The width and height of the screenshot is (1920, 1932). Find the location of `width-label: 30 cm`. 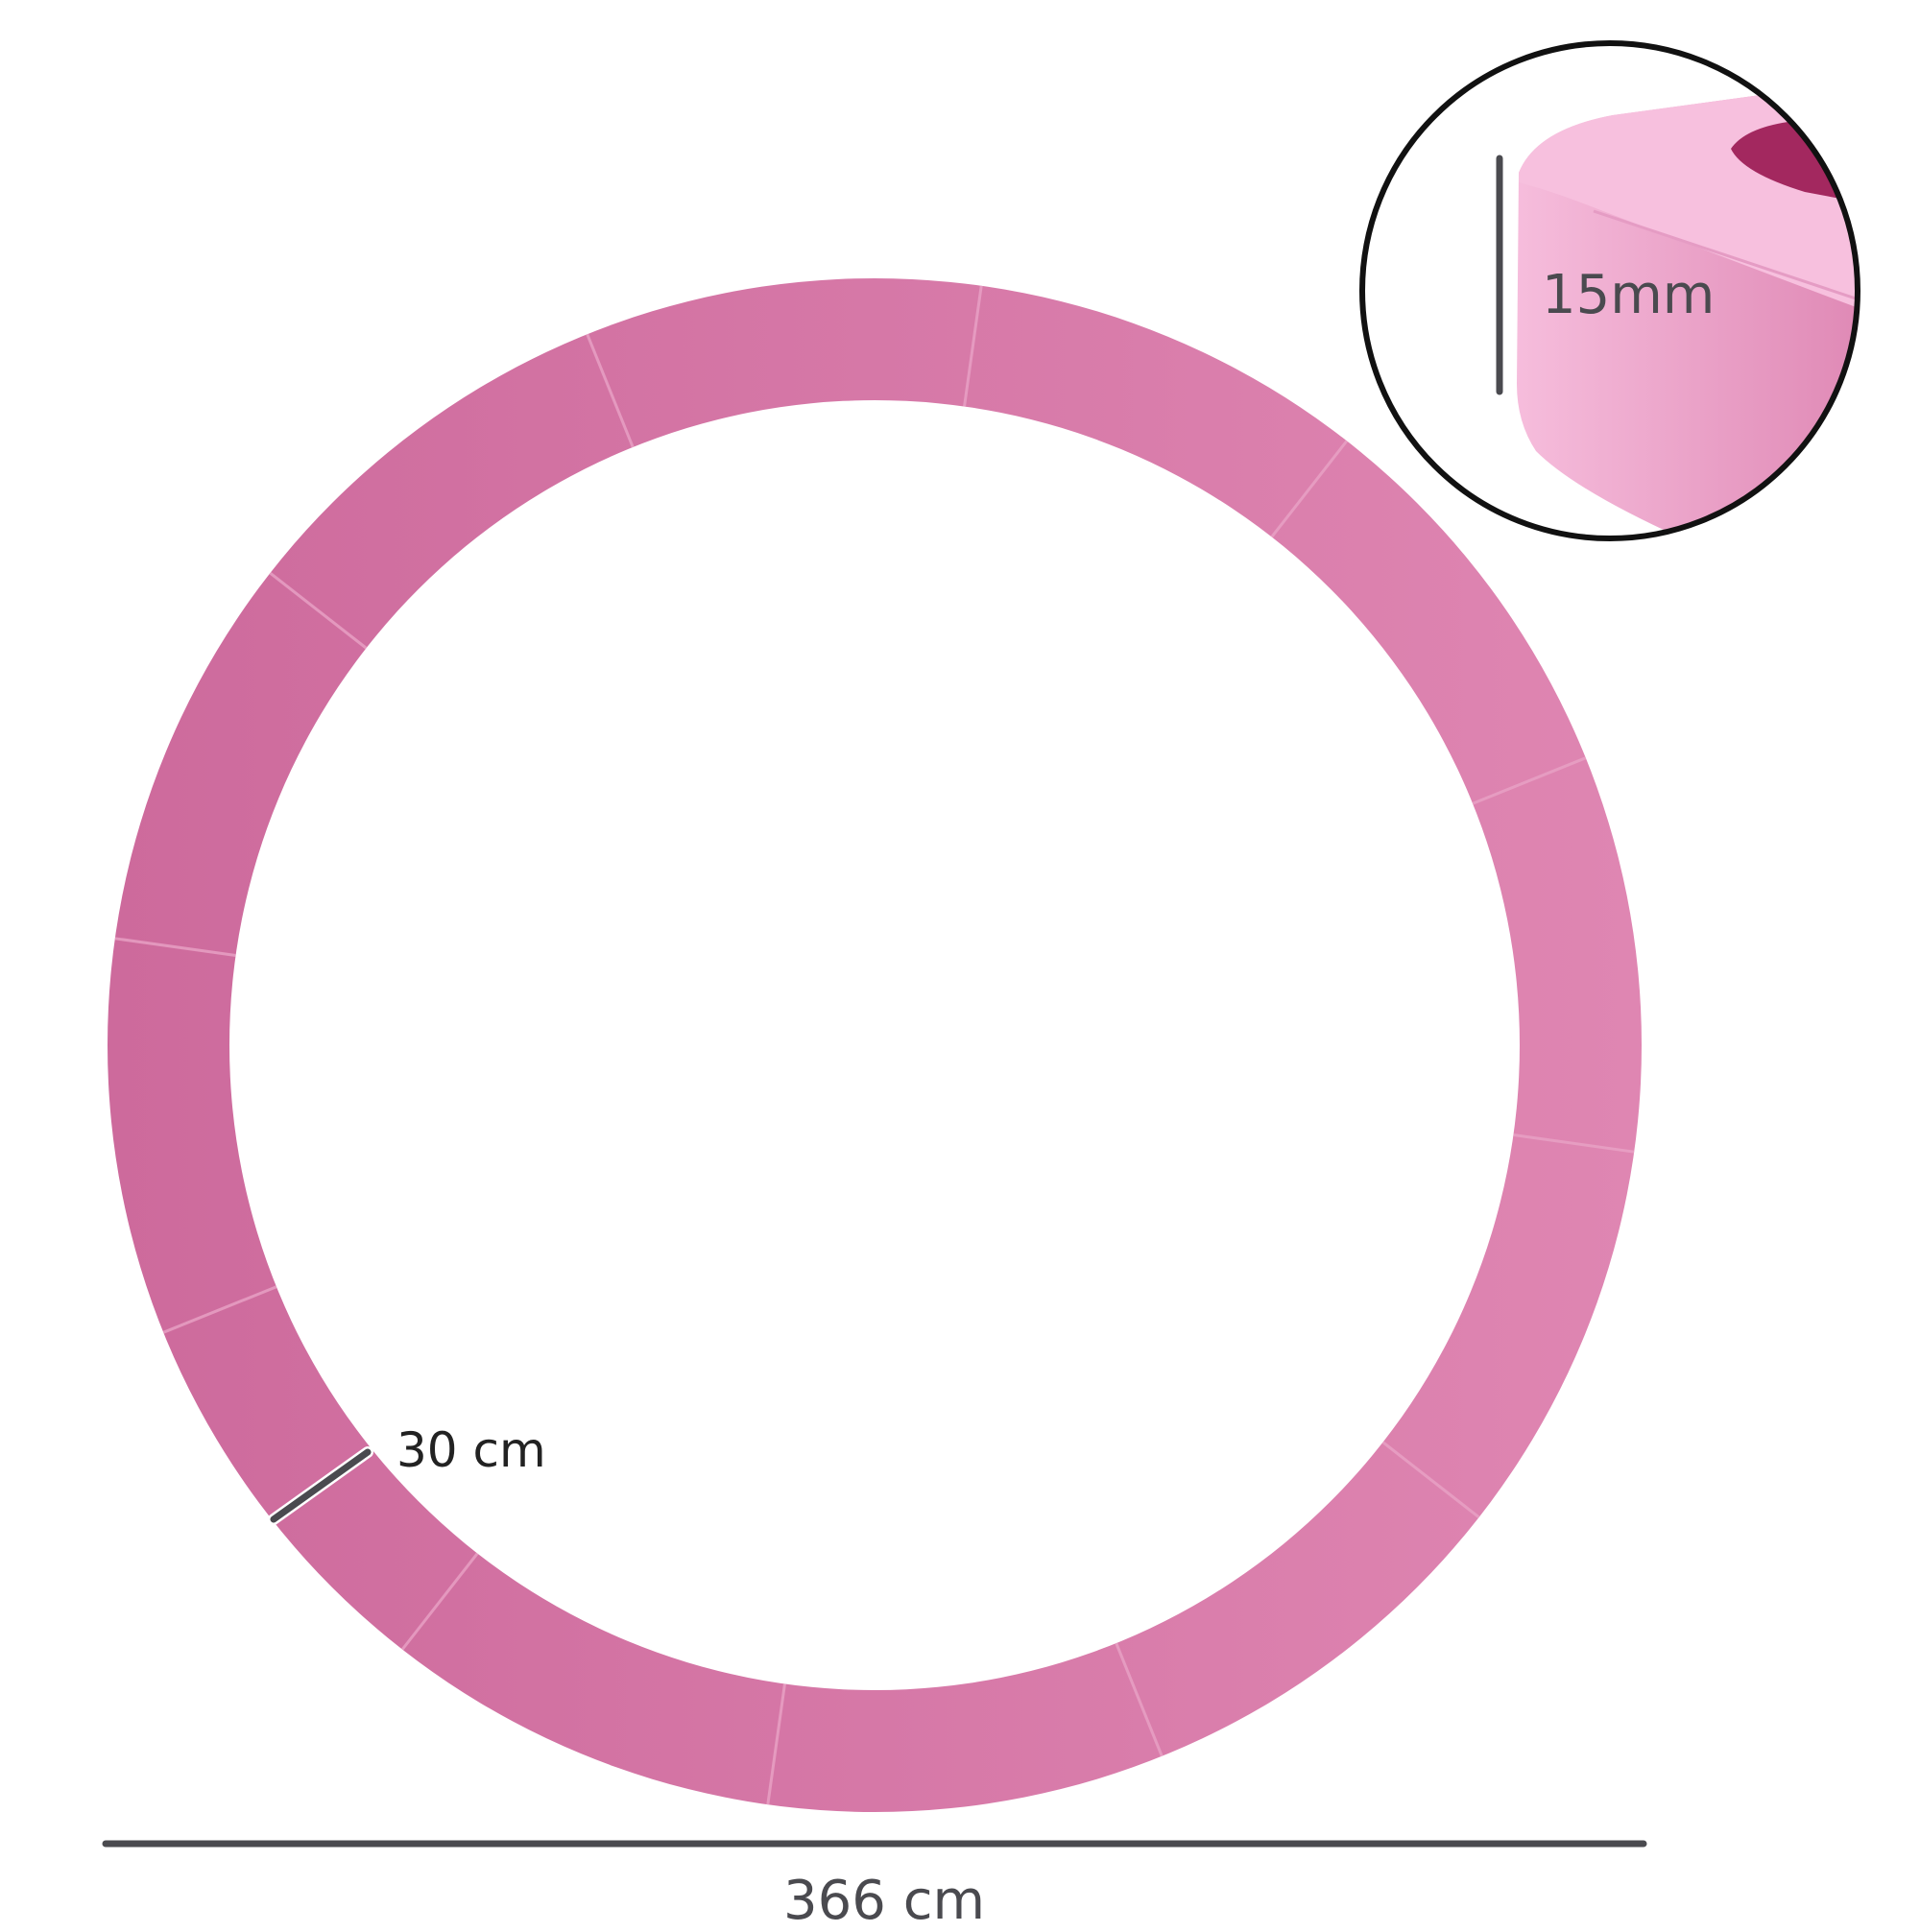

width-label: 30 cm is located at coordinates (471, 1450).